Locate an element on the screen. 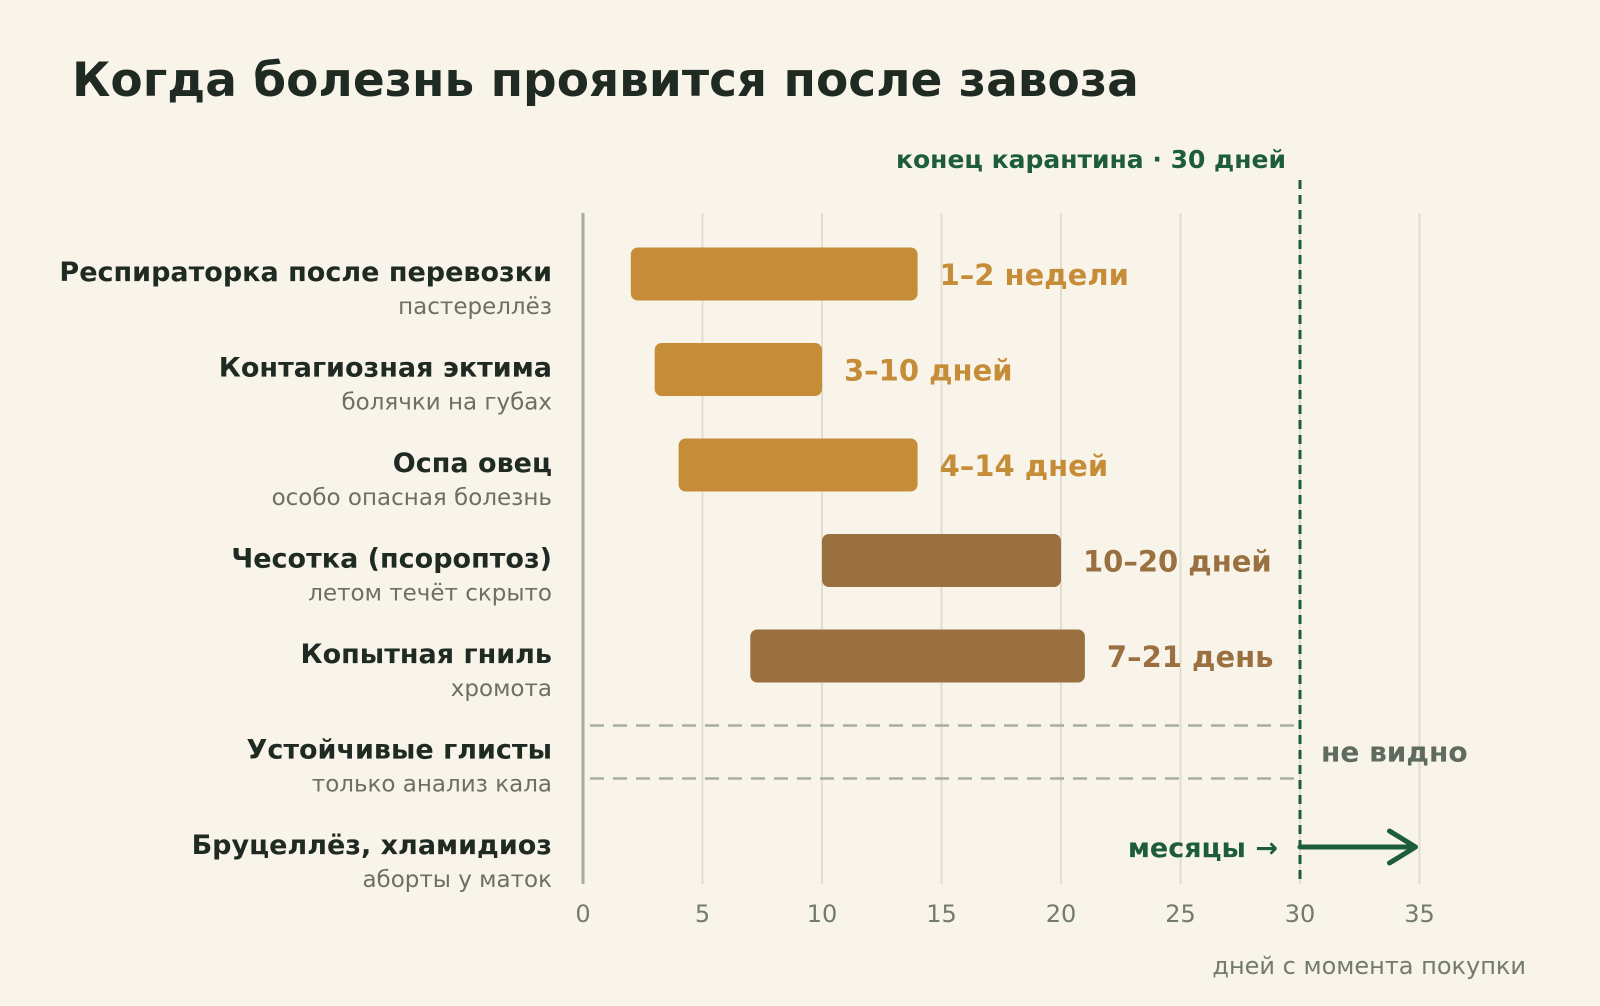  disease-subtitle: аборты у маток is located at coordinates (457, 880).